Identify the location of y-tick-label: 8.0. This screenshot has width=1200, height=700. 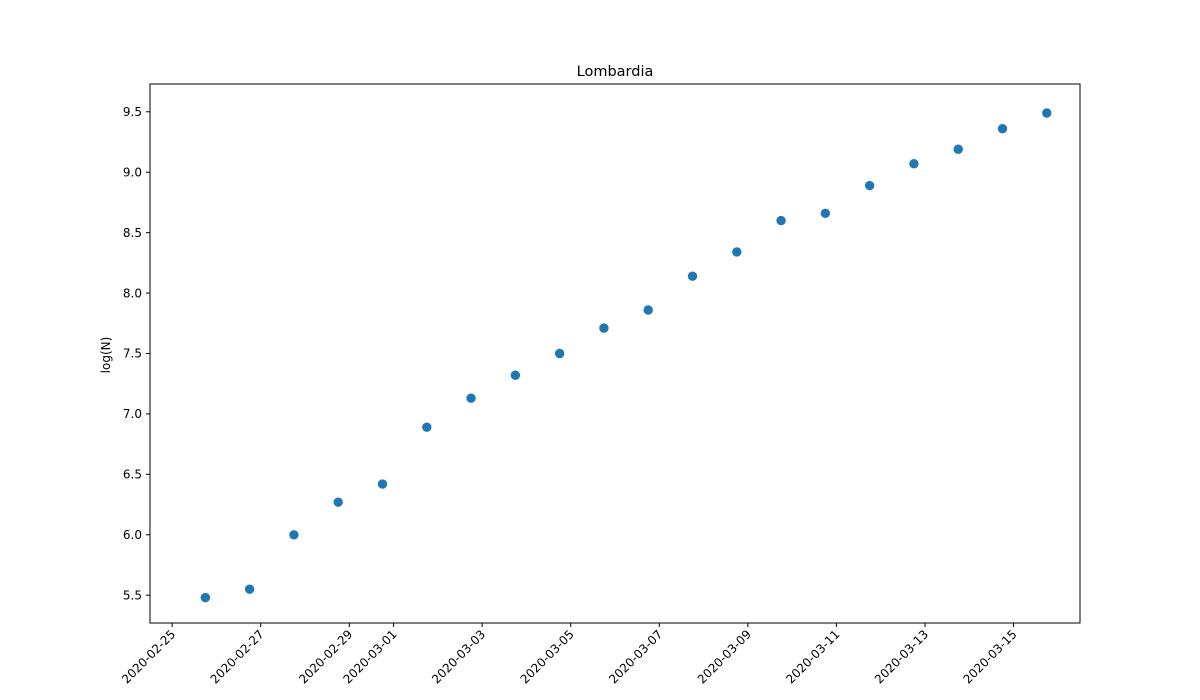
(132, 293).